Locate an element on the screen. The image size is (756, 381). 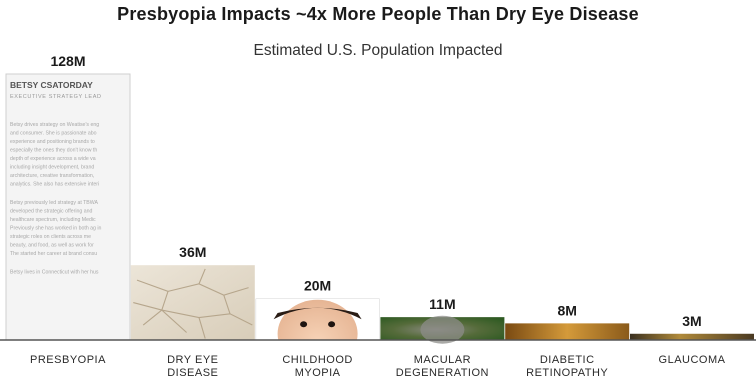
category-label: DRY EYE DISEASE is located at coordinates (192, 366).